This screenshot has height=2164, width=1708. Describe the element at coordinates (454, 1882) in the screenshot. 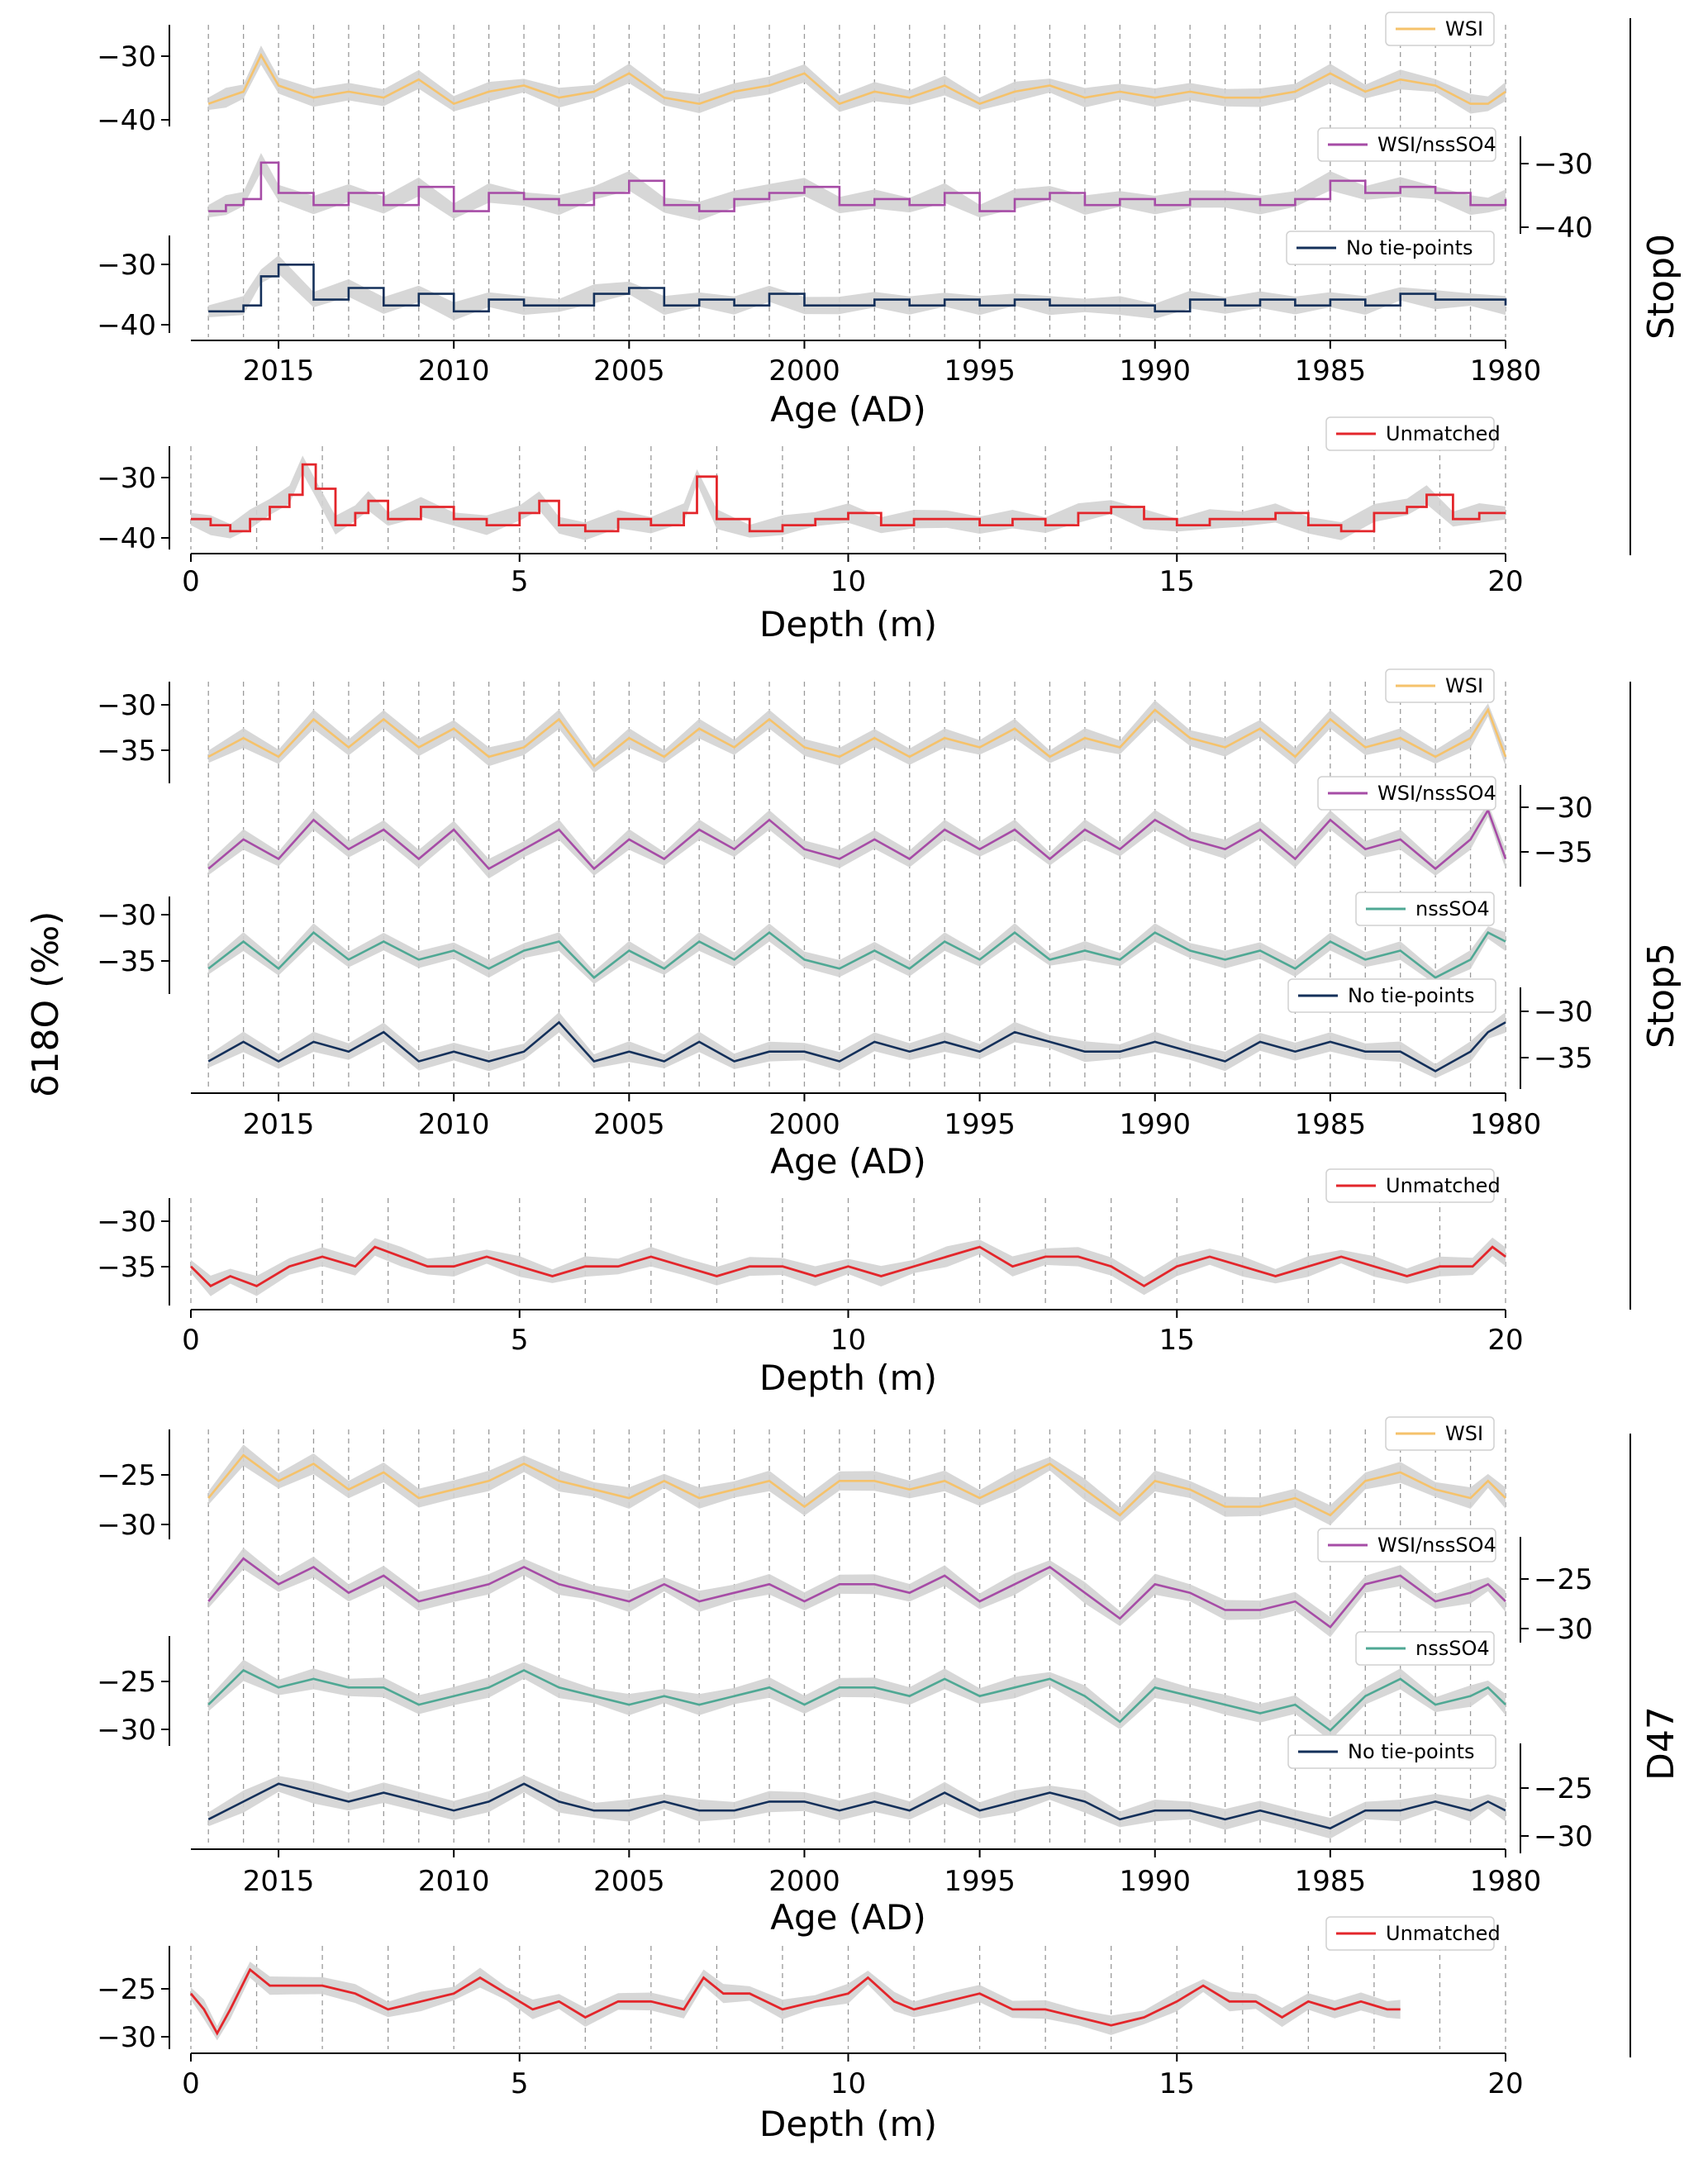

I see `x-tick-label: 2010` at that location.